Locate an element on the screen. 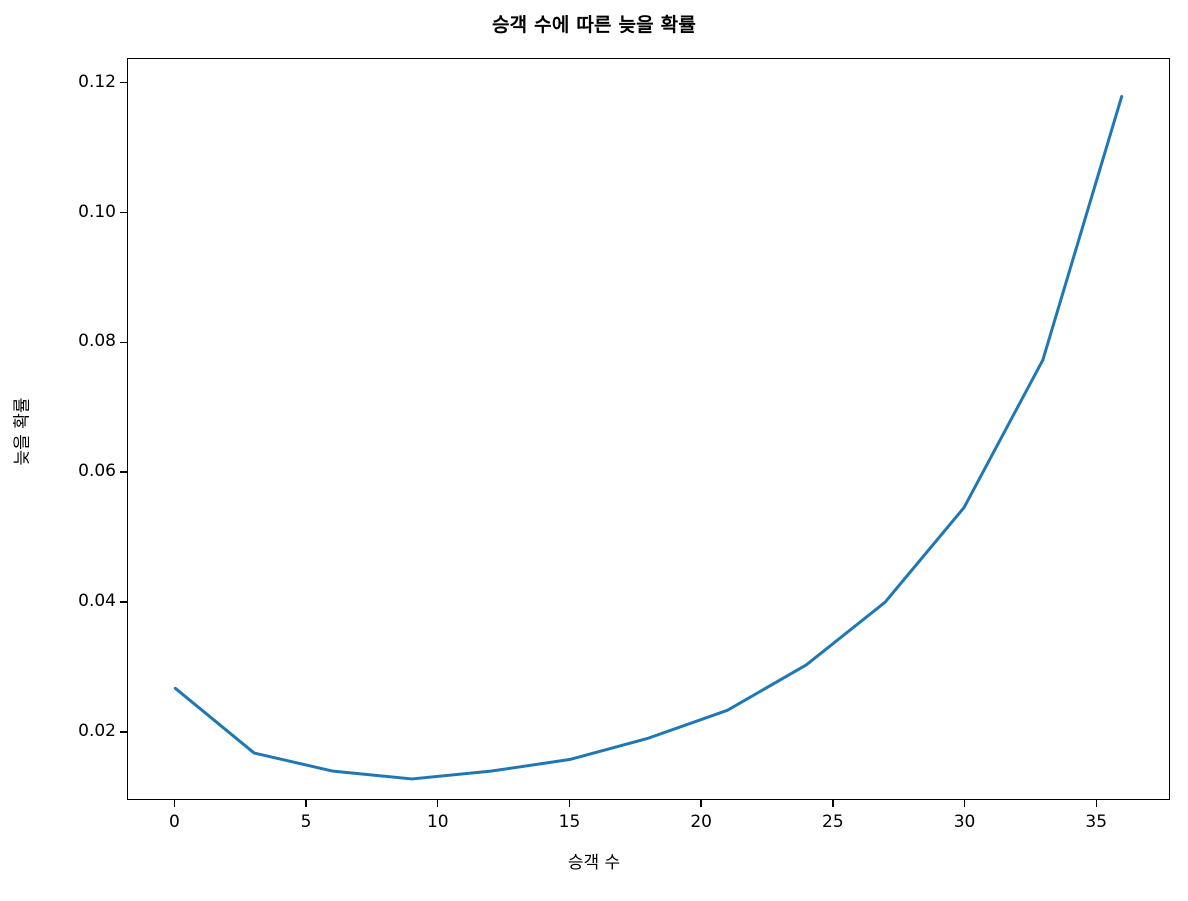  chart-title: 승객 수에 따른 늦을 확률 is located at coordinates (594, 25).